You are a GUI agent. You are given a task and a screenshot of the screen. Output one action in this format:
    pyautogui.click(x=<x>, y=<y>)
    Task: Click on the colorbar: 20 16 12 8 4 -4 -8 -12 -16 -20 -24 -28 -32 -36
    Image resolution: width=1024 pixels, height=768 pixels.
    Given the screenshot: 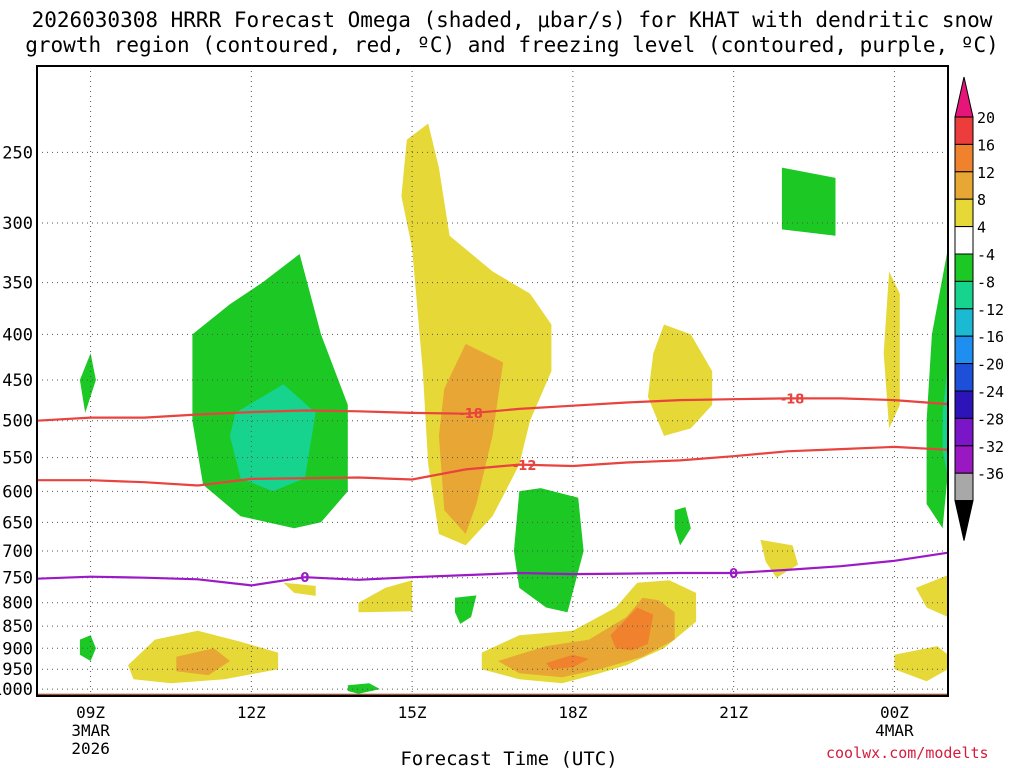 What is the action you would take?
    pyautogui.click(x=979, y=308)
    